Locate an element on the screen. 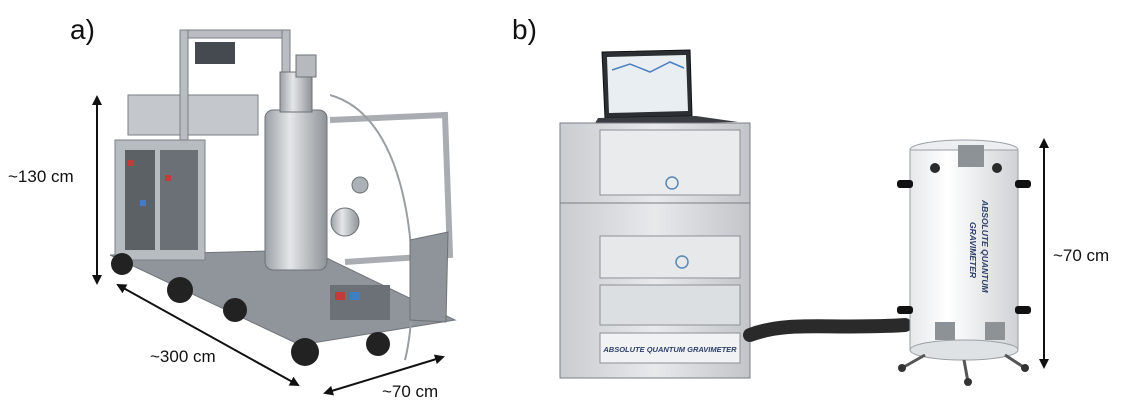 The width and height of the screenshot is (1126, 402). panel-a-label: a) is located at coordinates (82, 29).